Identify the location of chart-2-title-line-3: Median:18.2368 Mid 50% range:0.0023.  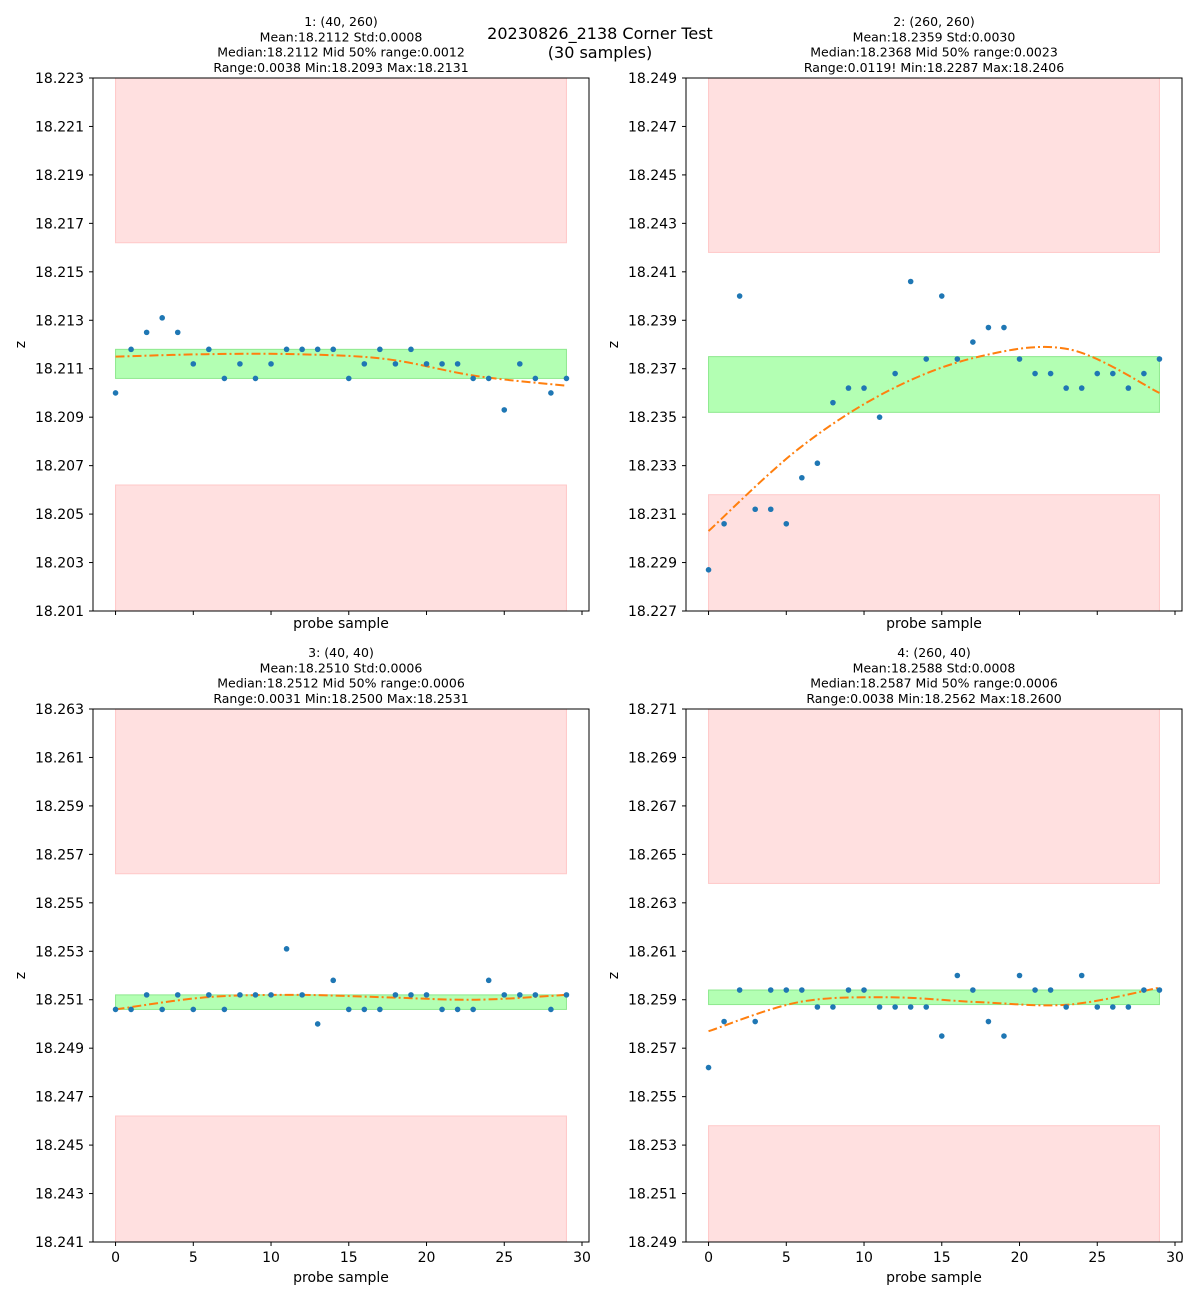
(934, 52).